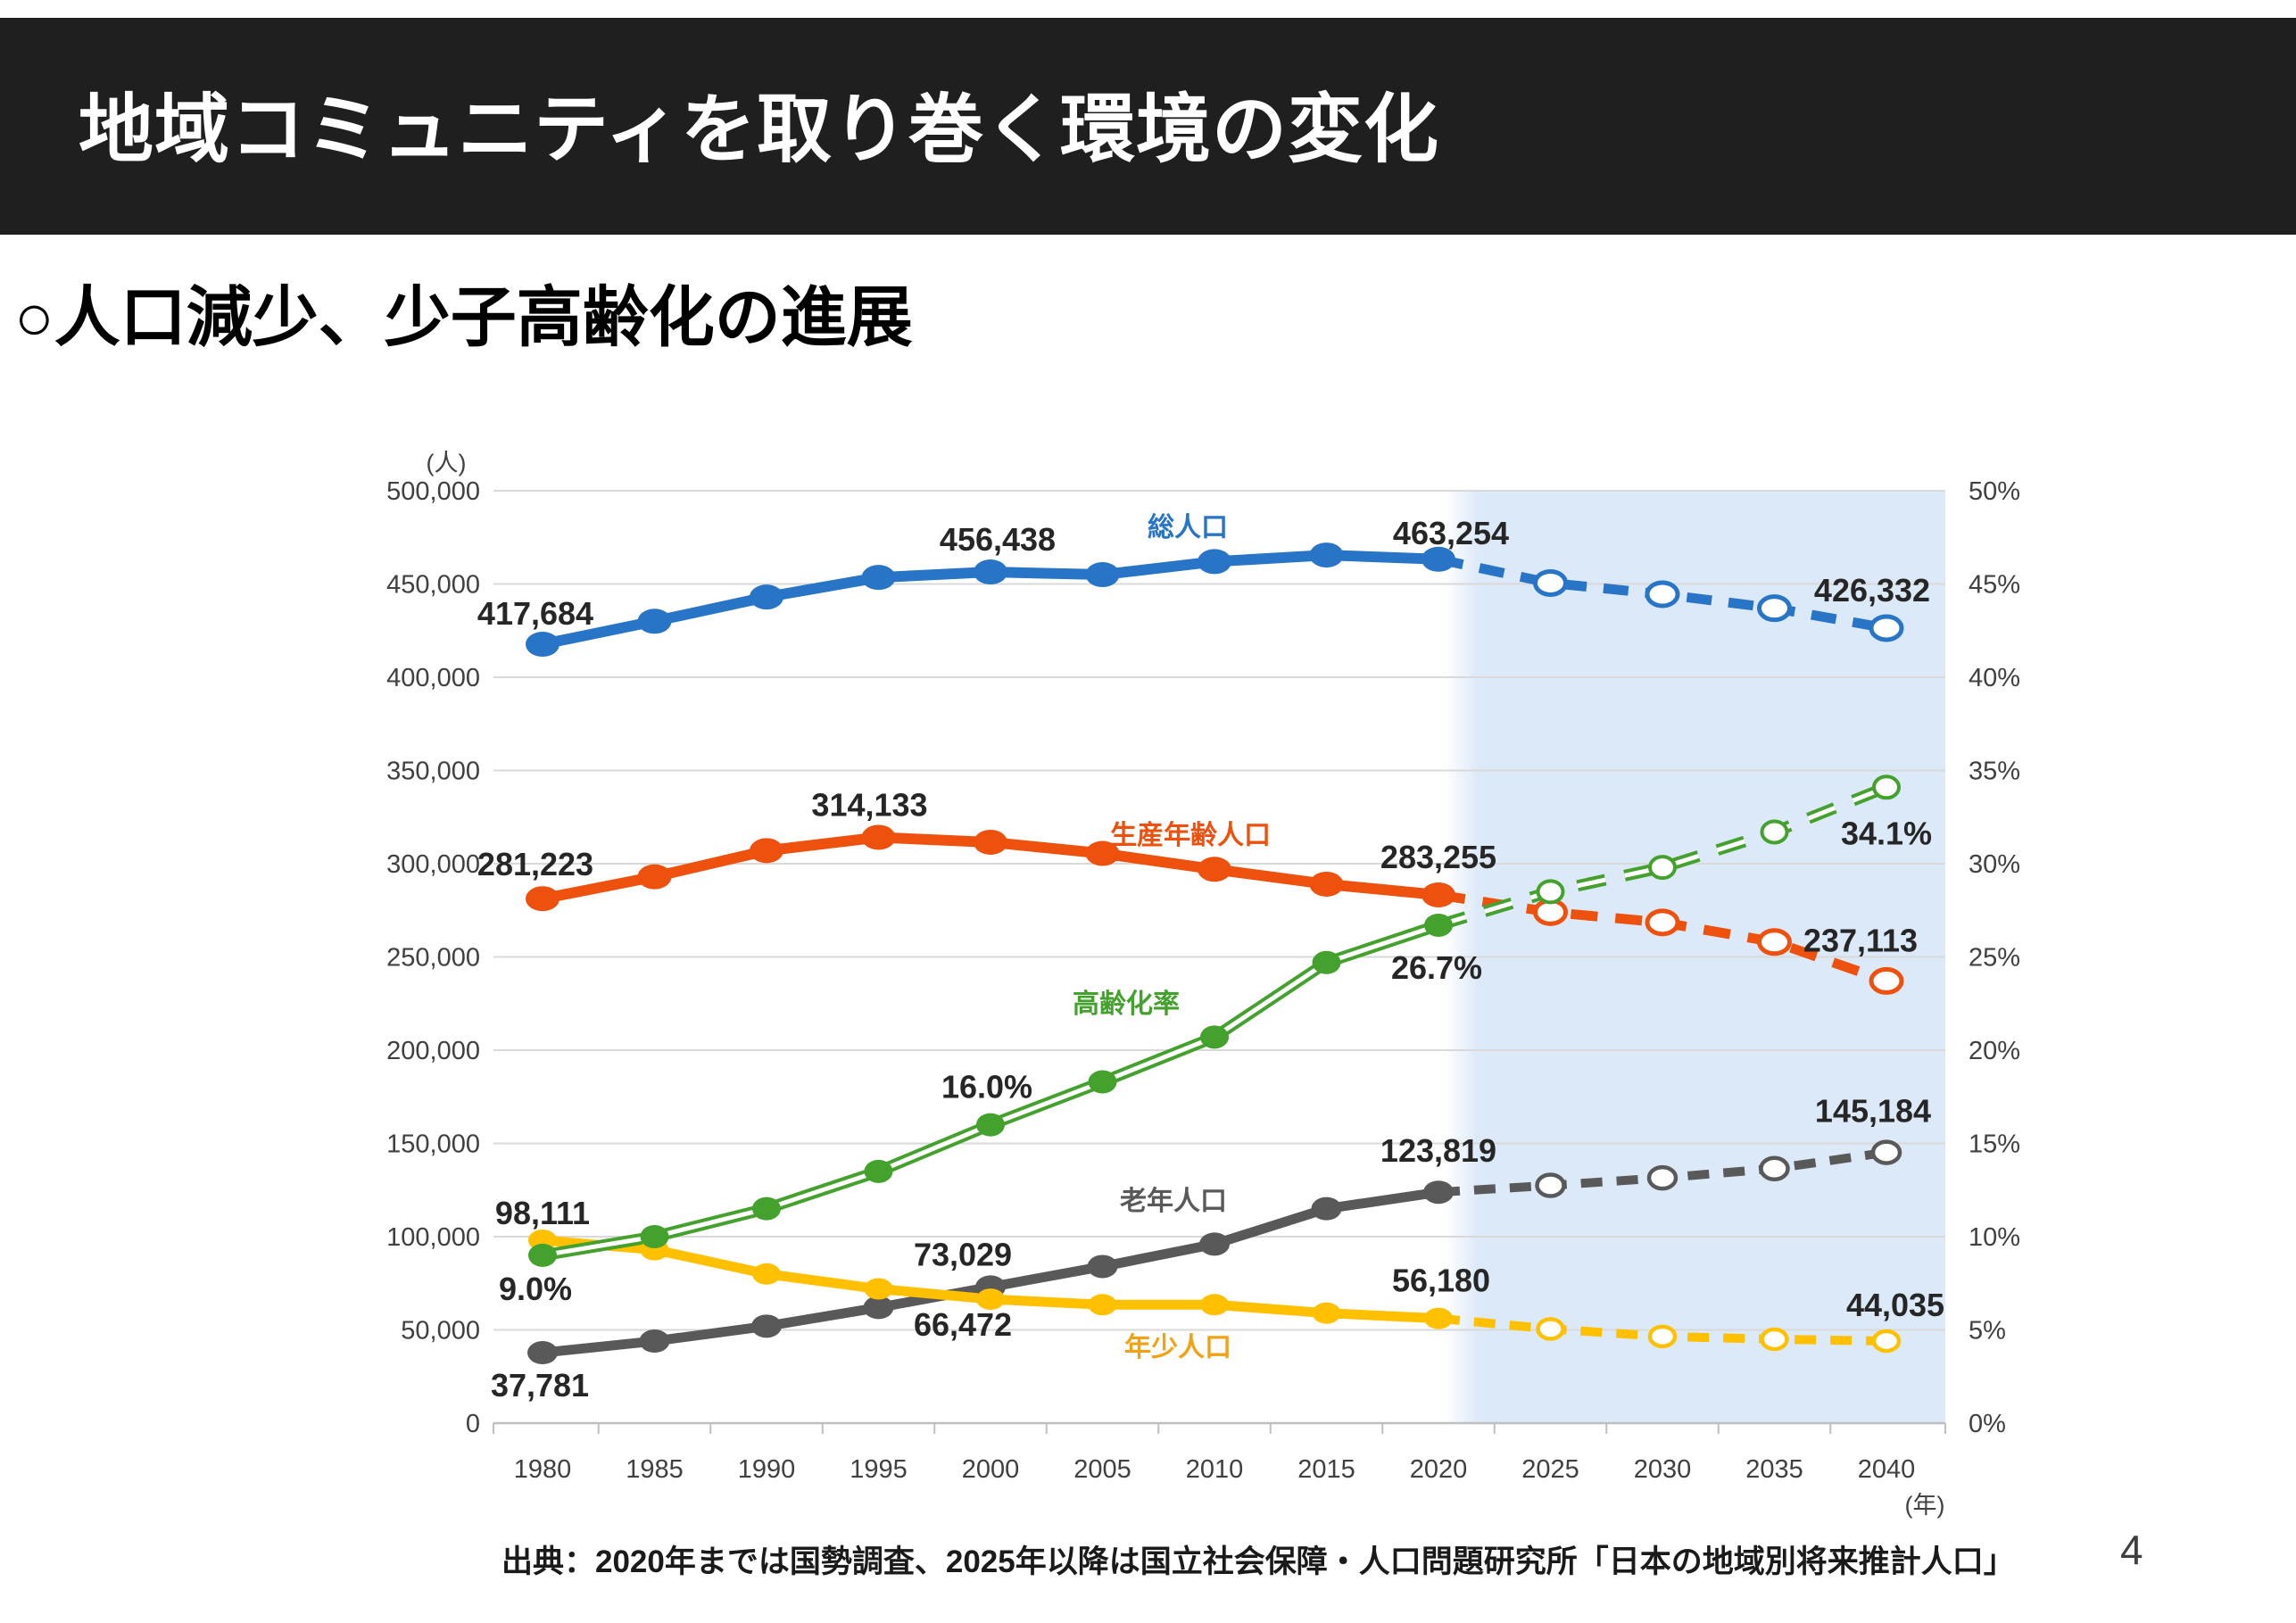 This screenshot has height=1623, width=2296. What do you see at coordinates (433, 1051) in the screenshot?
I see `left-axis-tick: 200,000` at bounding box center [433, 1051].